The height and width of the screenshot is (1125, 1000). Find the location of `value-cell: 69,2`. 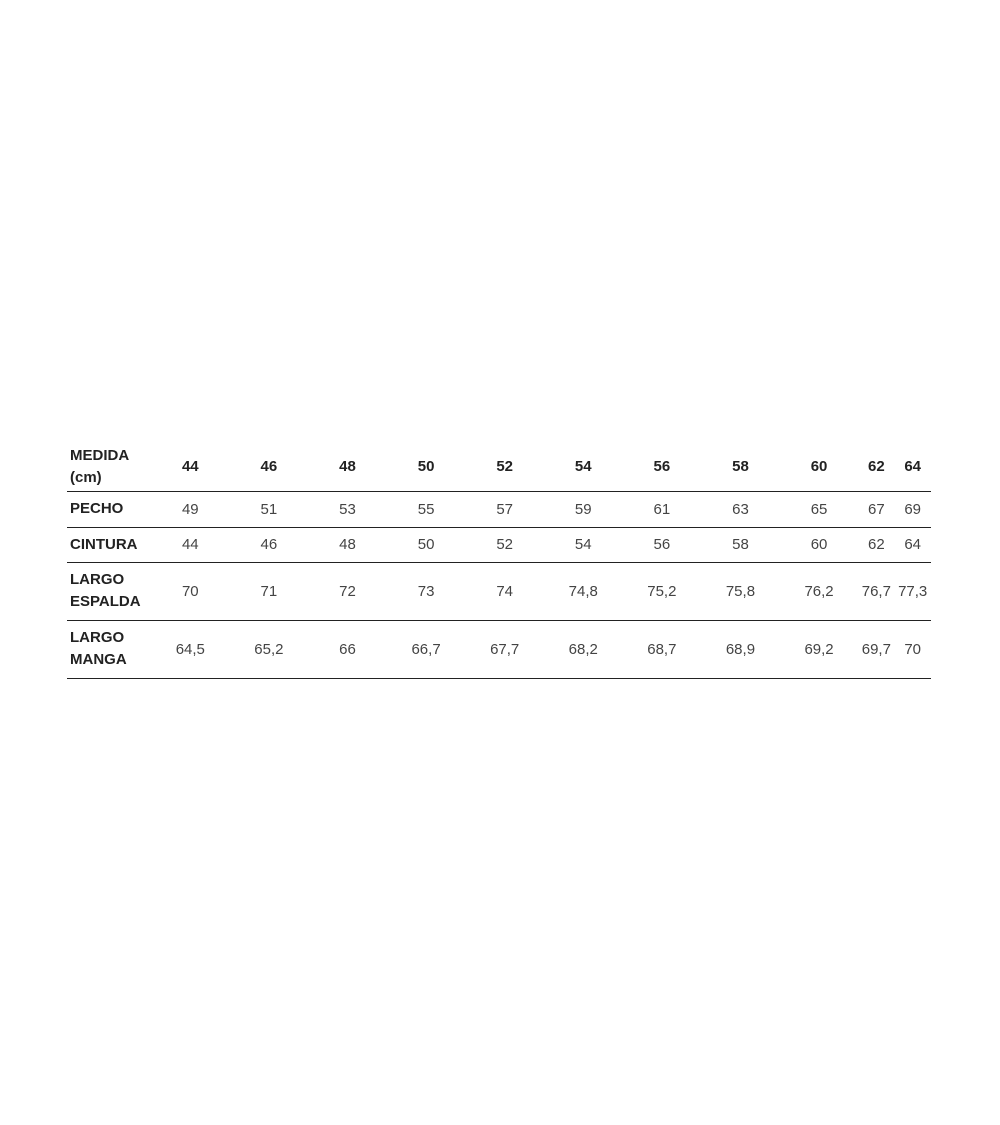

value-cell: 69,2 is located at coordinates (819, 649).